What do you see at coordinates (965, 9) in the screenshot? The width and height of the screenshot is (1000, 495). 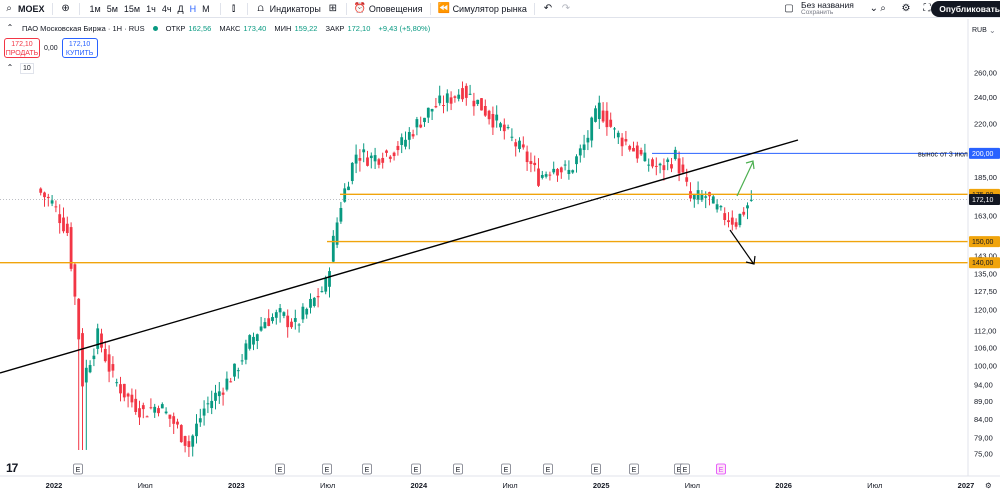 I see `publish-button: Опубликовать` at bounding box center [965, 9].